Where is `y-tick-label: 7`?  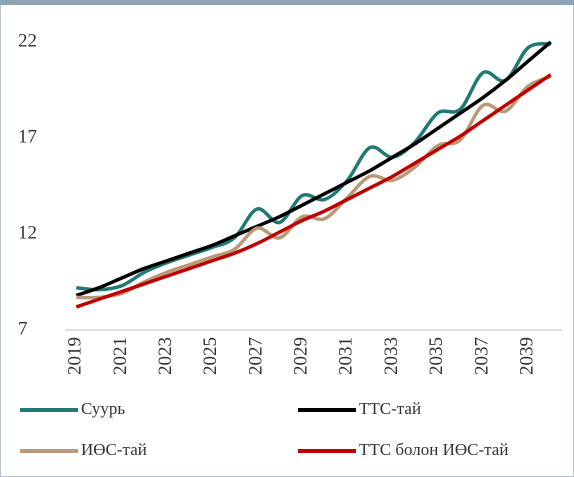
y-tick-label: 7 is located at coordinates (23, 328).